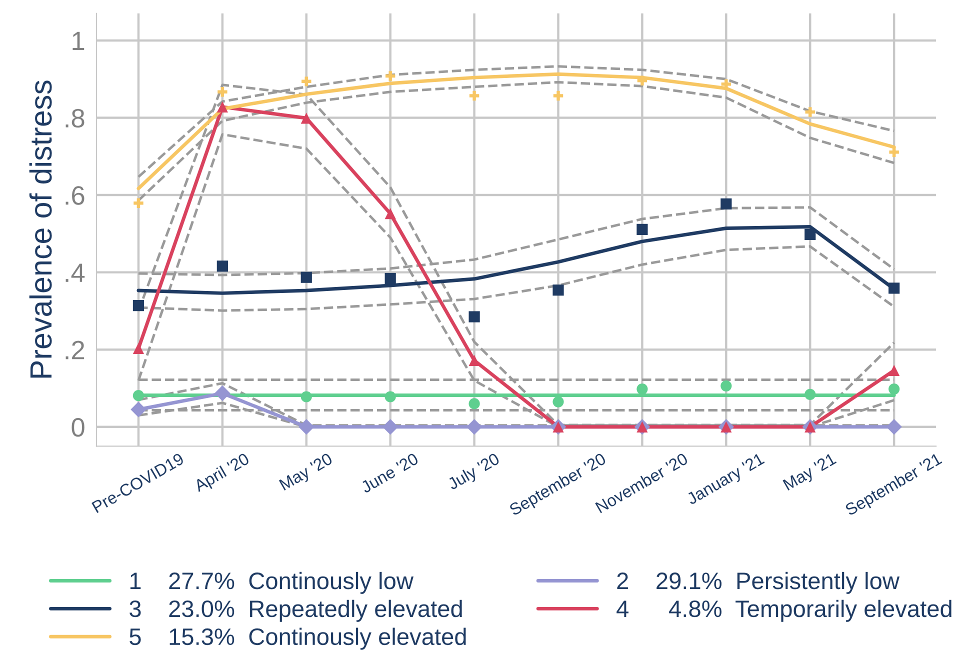 The image size is (965, 671). What do you see at coordinates (298, 639) in the screenshot?
I see `legend-label: 5 15.3% Continously elevated` at bounding box center [298, 639].